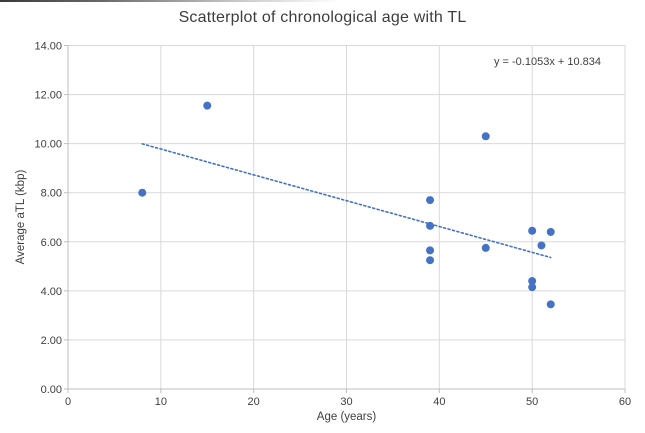 Image resolution: width=645 pixels, height=433 pixels. Describe the element at coordinates (51, 194) in the screenshot. I see `y-tick-label: 8.00` at that location.